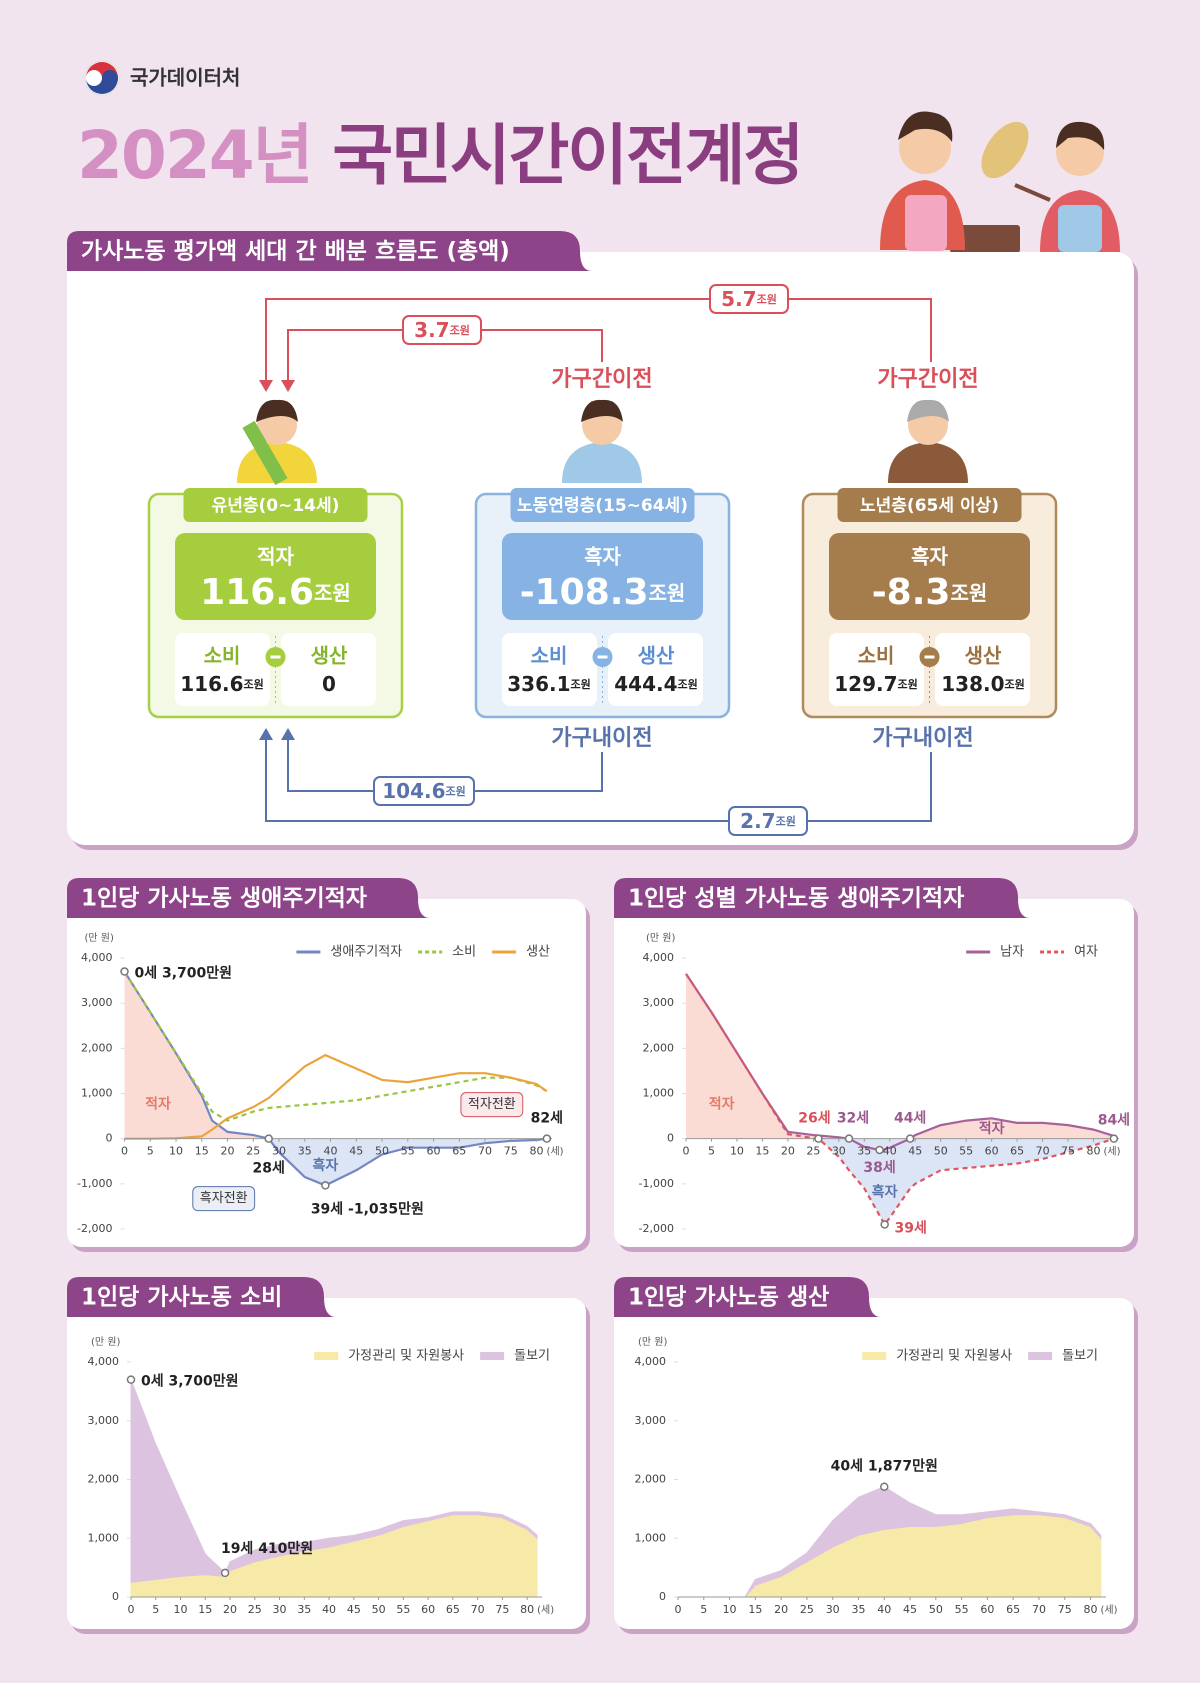  What do you see at coordinates (1091, 1609) in the screenshot?
I see `x-tick-label: 80` at bounding box center [1091, 1609].